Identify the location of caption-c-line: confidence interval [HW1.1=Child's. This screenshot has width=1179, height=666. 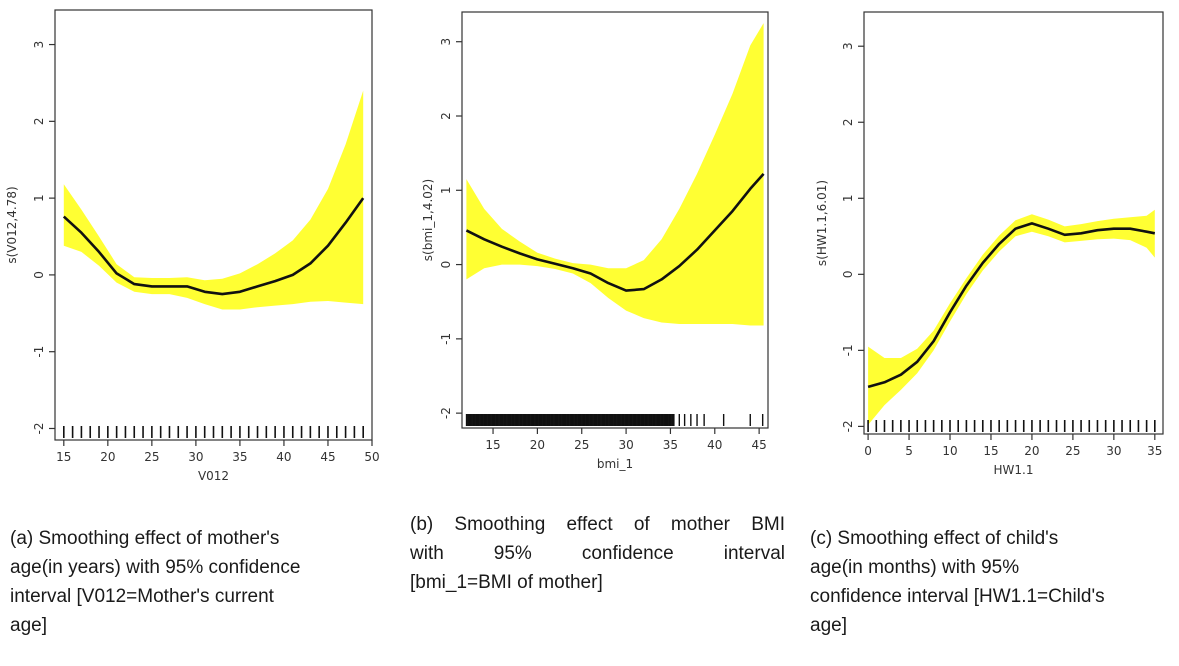
(957, 596).